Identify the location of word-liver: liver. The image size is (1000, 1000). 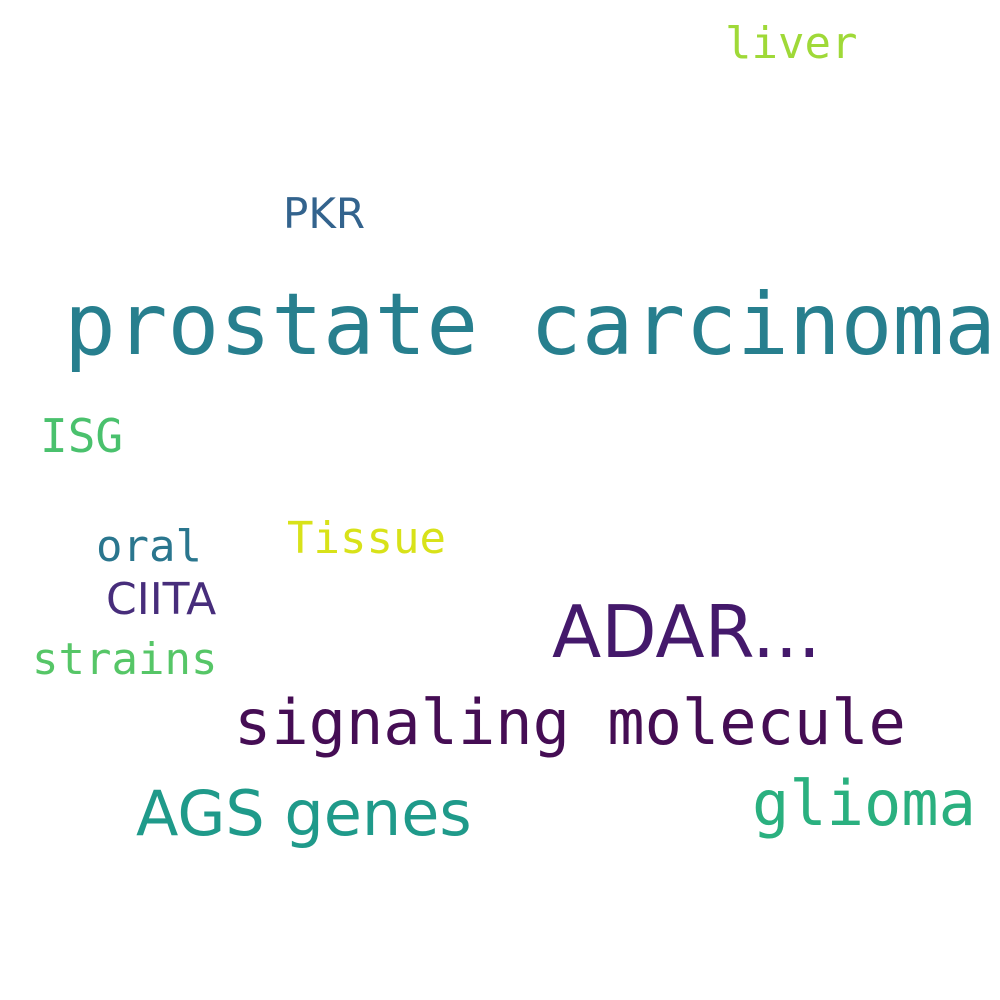
(791, 43).